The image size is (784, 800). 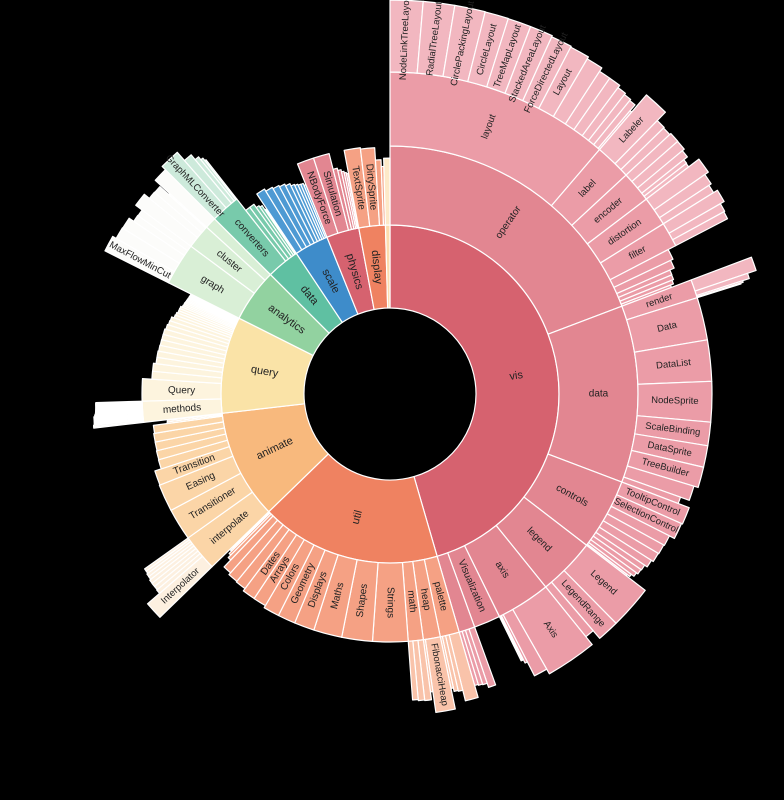 I want to click on sunburst-segment-GraphDistanceFilter, so click(x=700, y=229).